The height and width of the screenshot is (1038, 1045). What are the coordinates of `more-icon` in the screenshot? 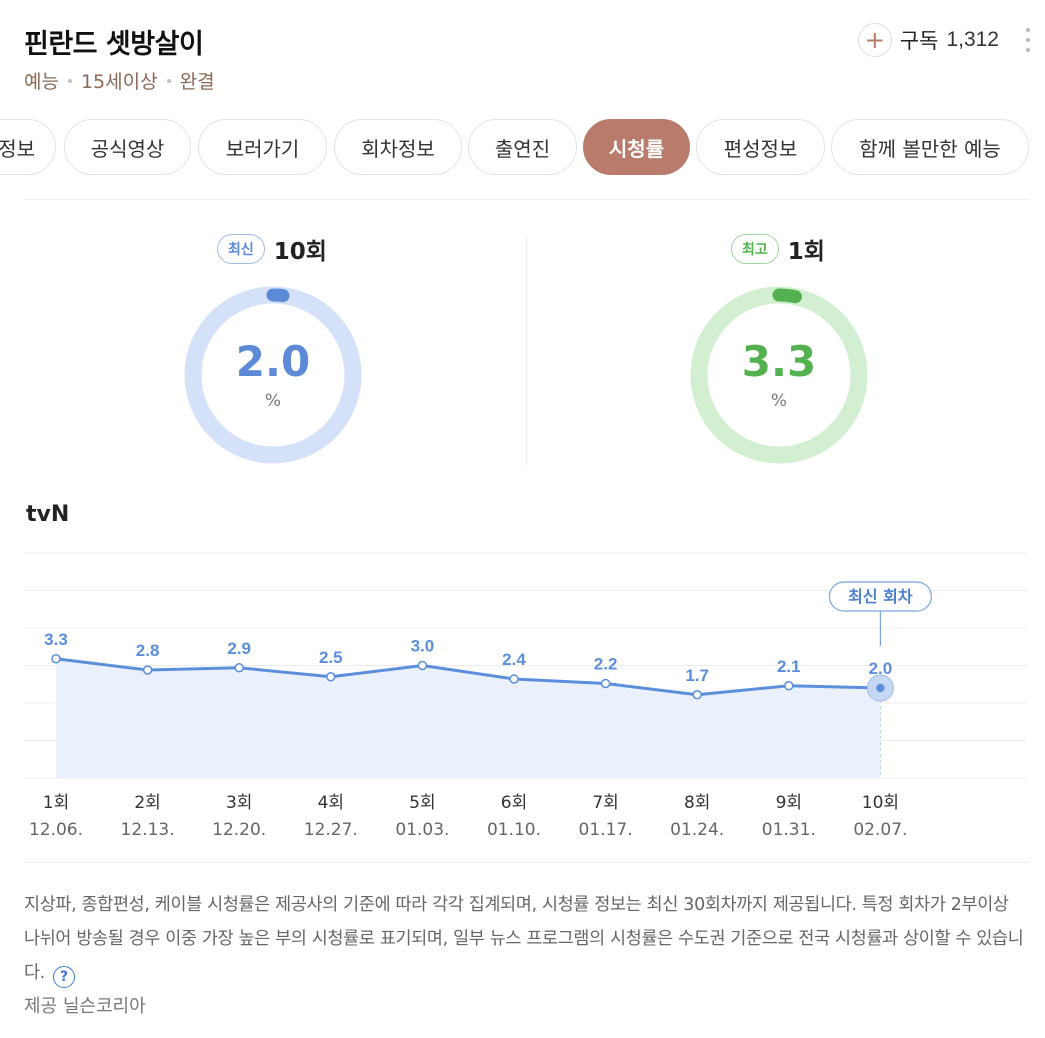 It's located at (1028, 40).